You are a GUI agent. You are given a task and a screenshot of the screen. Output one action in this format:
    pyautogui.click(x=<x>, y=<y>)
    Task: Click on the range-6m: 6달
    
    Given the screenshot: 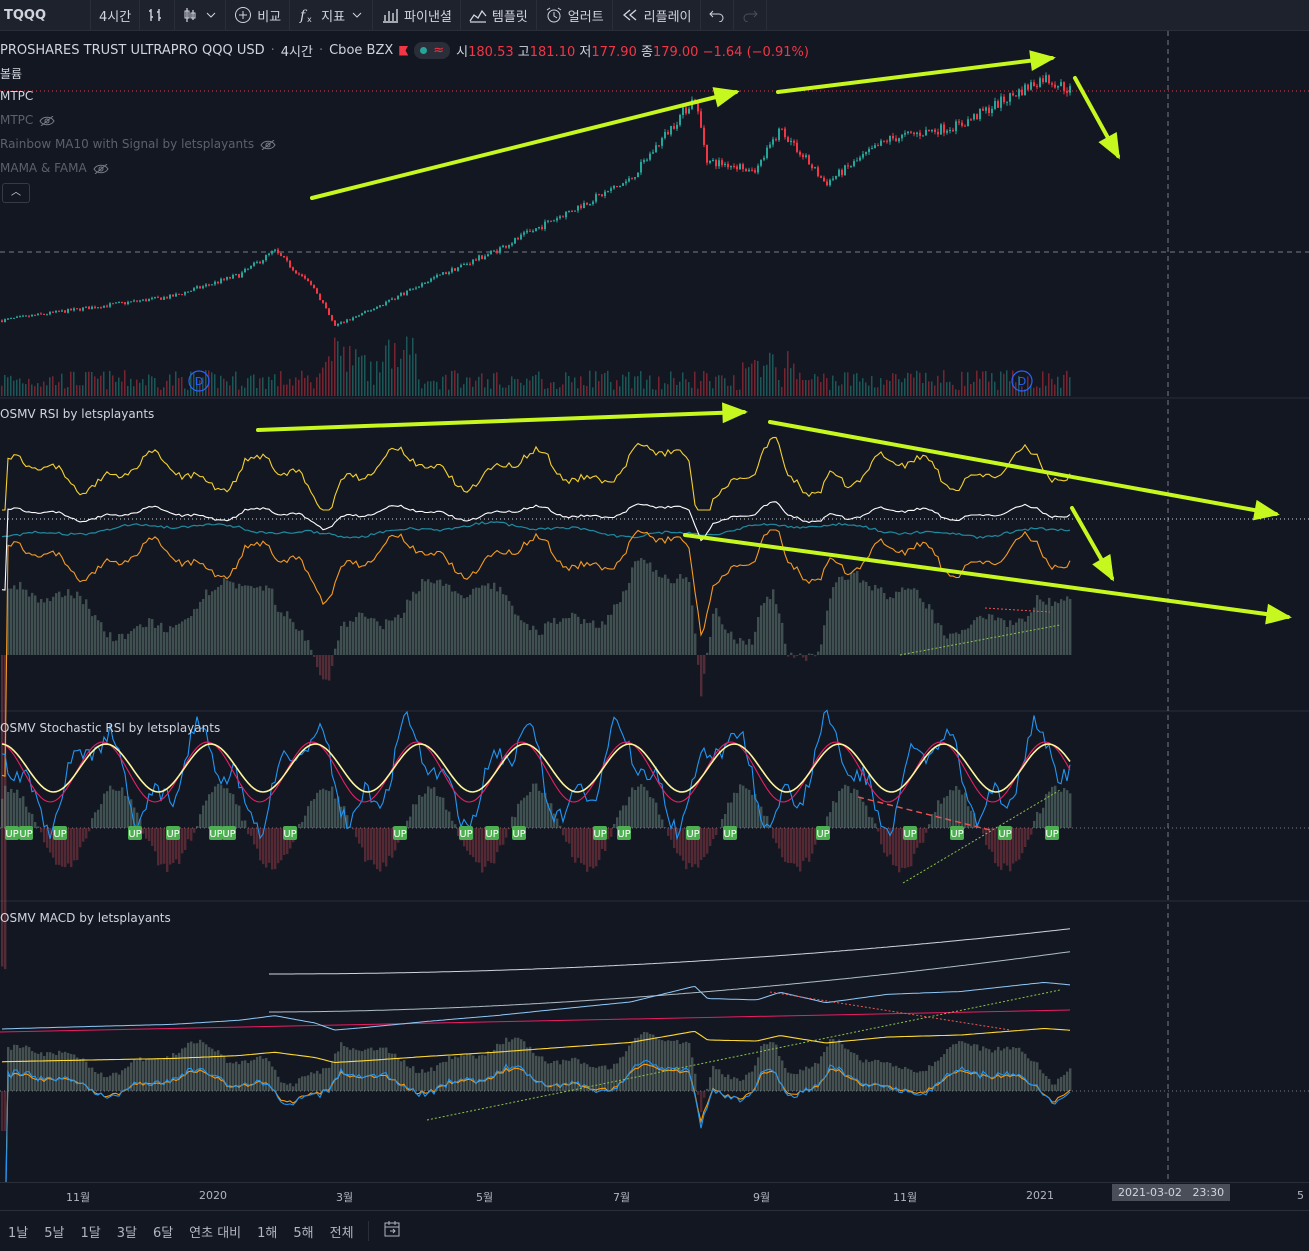 What is the action you would take?
    pyautogui.click(x=163, y=1231)
    